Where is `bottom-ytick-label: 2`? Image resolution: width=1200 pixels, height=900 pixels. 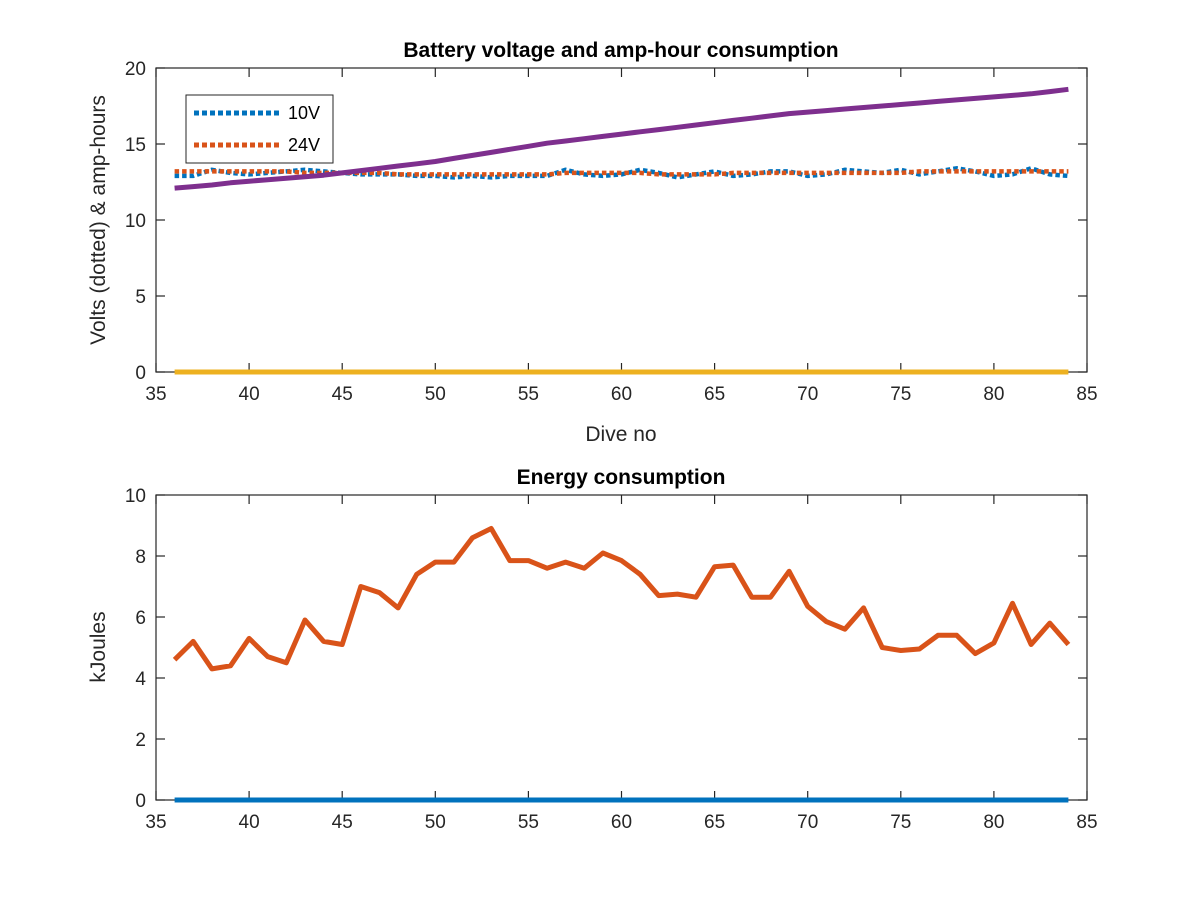
bottom-ytick-label: 2 is located at coordinates (140, 740).